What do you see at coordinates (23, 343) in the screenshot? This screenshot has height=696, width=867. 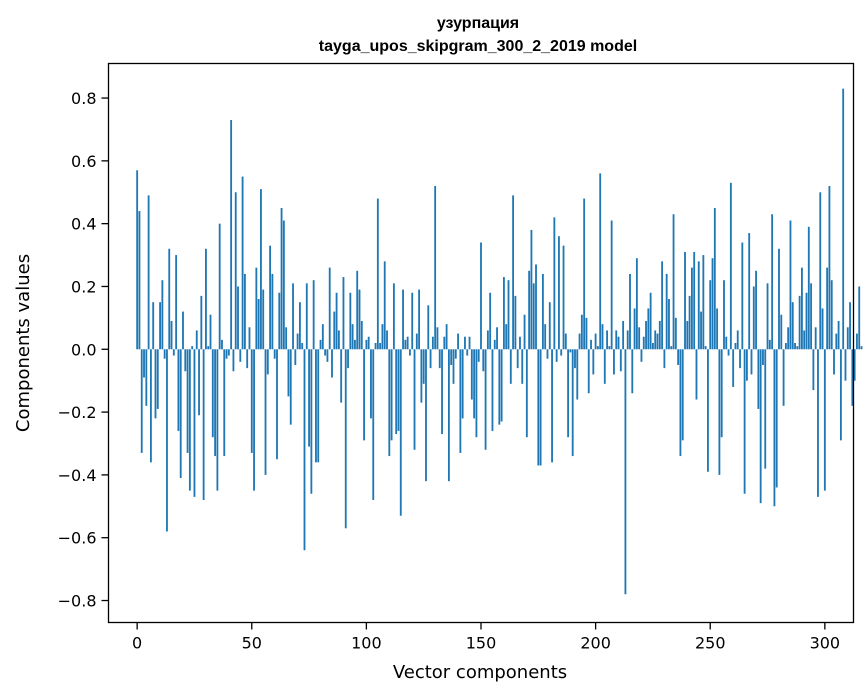 I see `y-axis-label: Components values` at bounding box center [23, 343].